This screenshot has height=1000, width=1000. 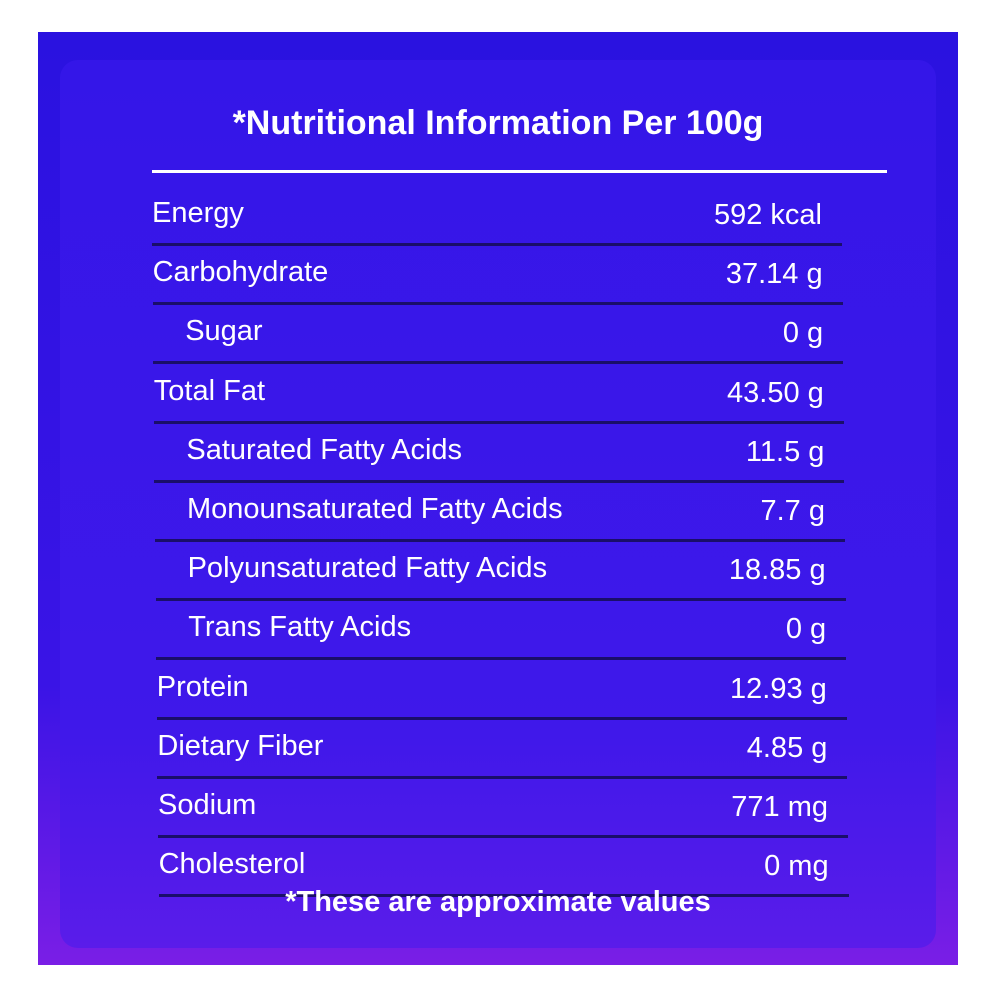 What do you see at coordinates (779, 807) in the screenshot?
I see `row-value: 771 mg` at bounding box center [779, 807].